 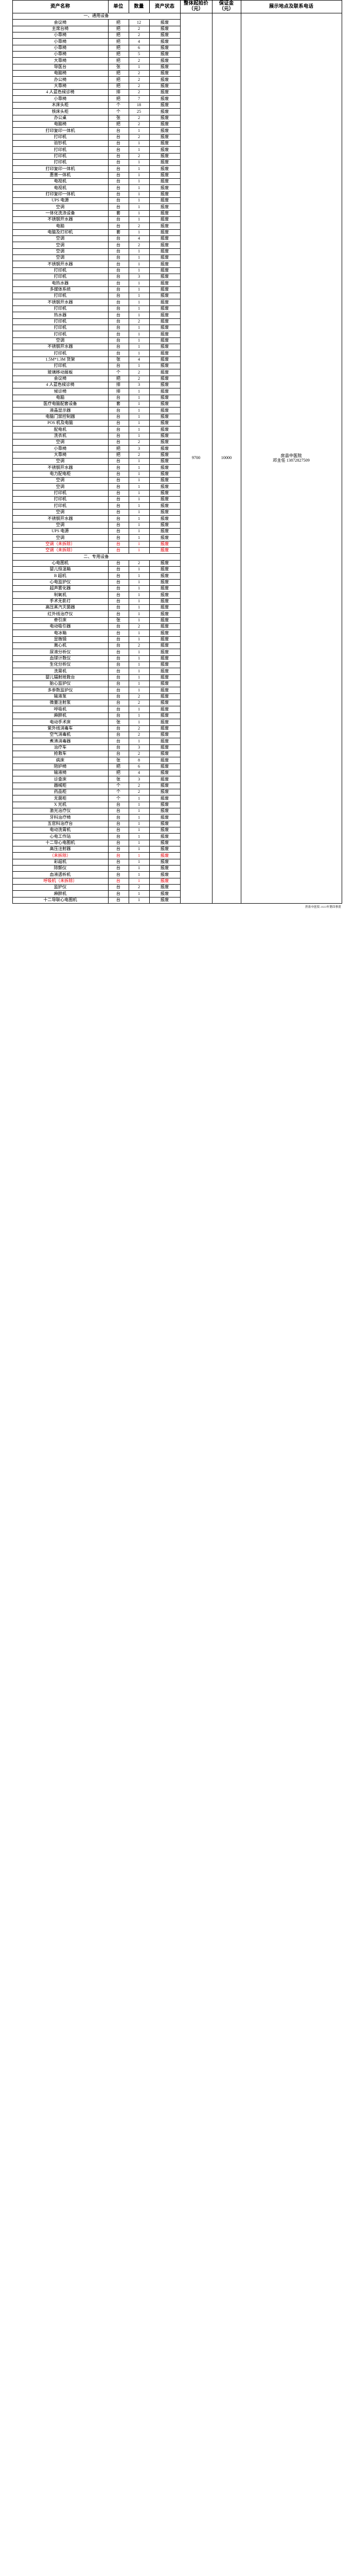 I want to click on table-row: 大靠椅把 2 报废, so click(x=177, y=60).